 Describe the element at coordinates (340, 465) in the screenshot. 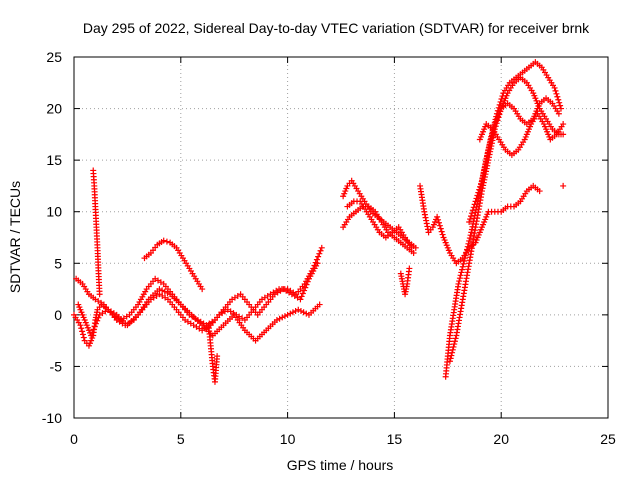

I see `x-axis-label: GPS time / hours` at that location.